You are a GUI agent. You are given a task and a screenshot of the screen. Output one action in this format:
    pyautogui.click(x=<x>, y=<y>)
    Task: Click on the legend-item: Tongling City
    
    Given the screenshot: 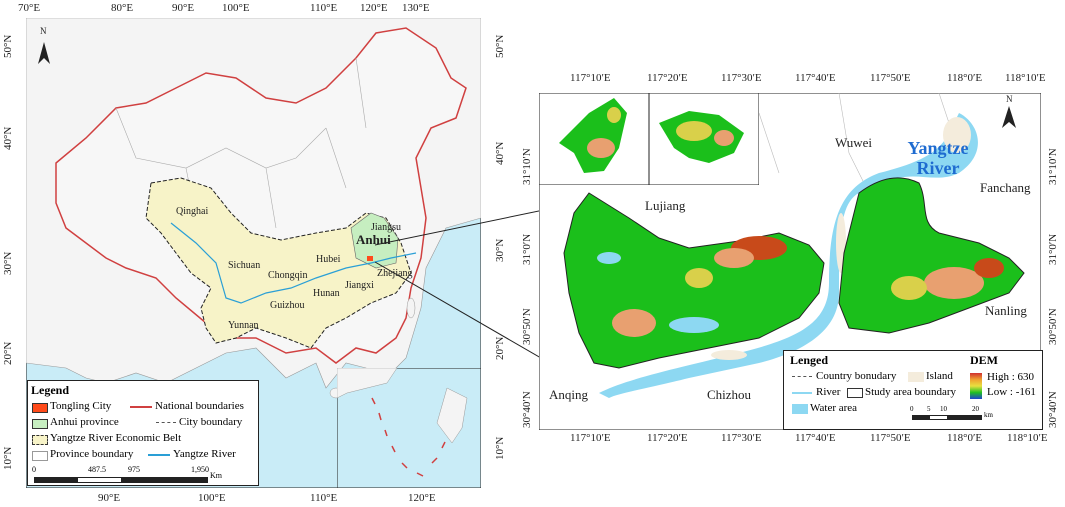 What is the action you would take?
    pyautogui.click(x=81, y=406)
    